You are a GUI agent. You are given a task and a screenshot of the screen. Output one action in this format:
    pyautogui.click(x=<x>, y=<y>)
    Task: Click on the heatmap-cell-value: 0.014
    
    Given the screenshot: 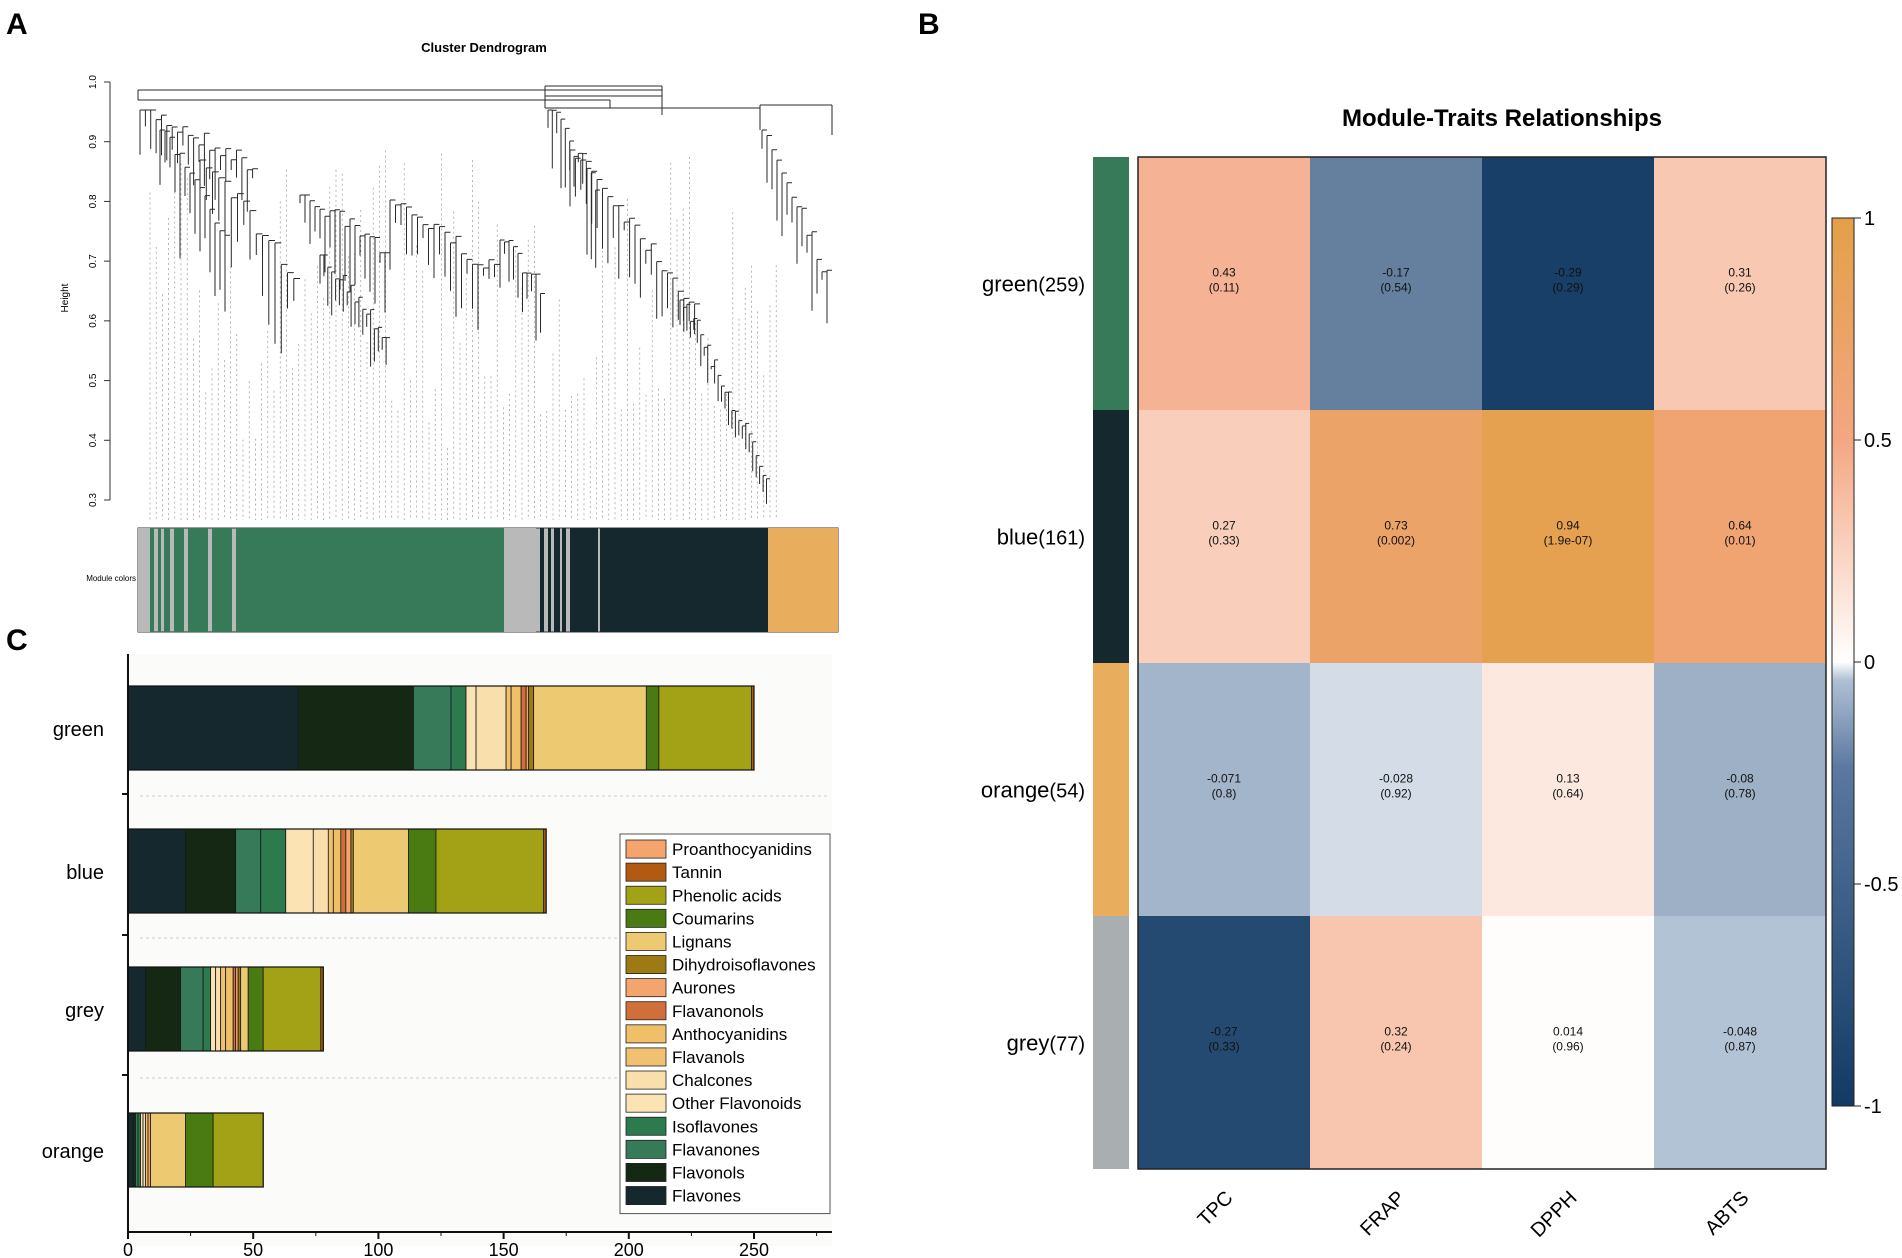 What is the action you would take?
    pyautogui.click(x=1568, y=1032)
    